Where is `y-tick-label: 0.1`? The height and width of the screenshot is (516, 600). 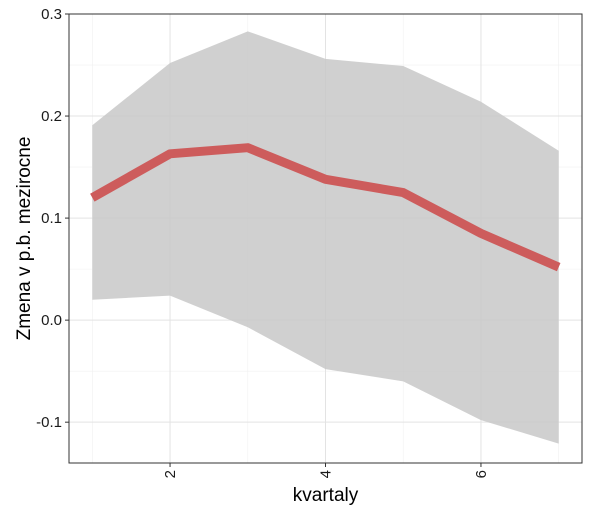
y-tick-label: 0.1 is located at coordinates (51, 218).